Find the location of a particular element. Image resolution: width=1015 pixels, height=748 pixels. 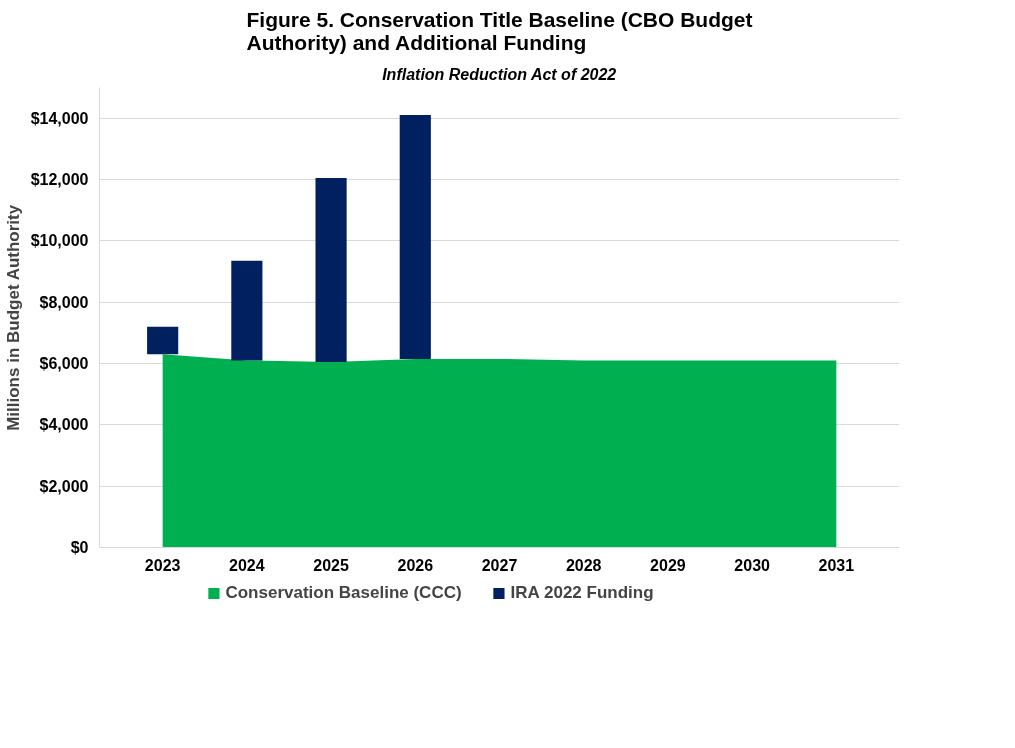

y-axis-title: Millions in Budget Authority is located at coordinates (13, 317).